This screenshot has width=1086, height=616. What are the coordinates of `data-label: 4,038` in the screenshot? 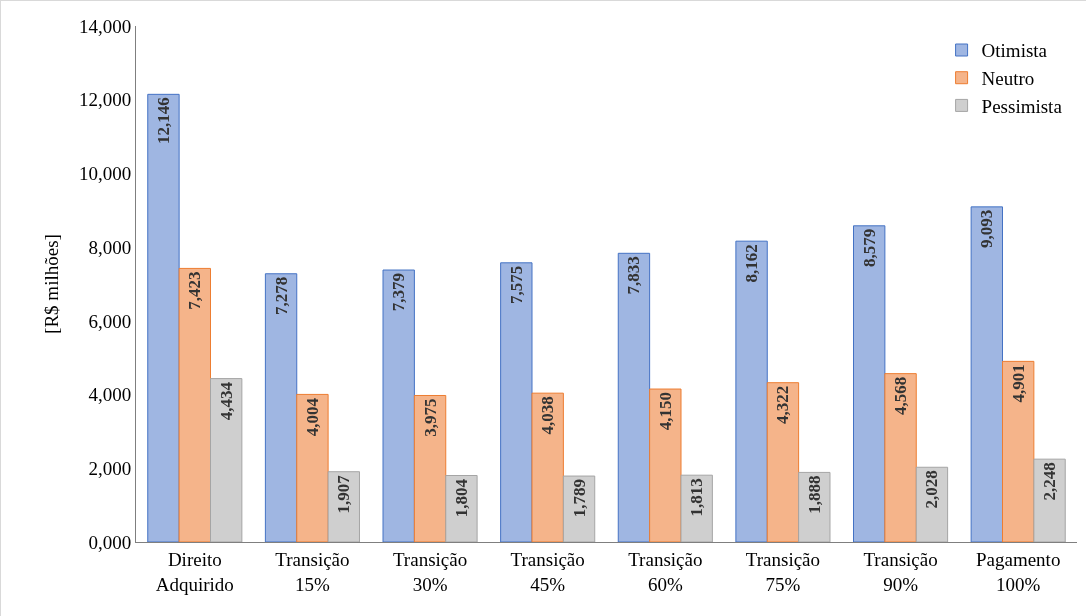 It's located at (548, 415).